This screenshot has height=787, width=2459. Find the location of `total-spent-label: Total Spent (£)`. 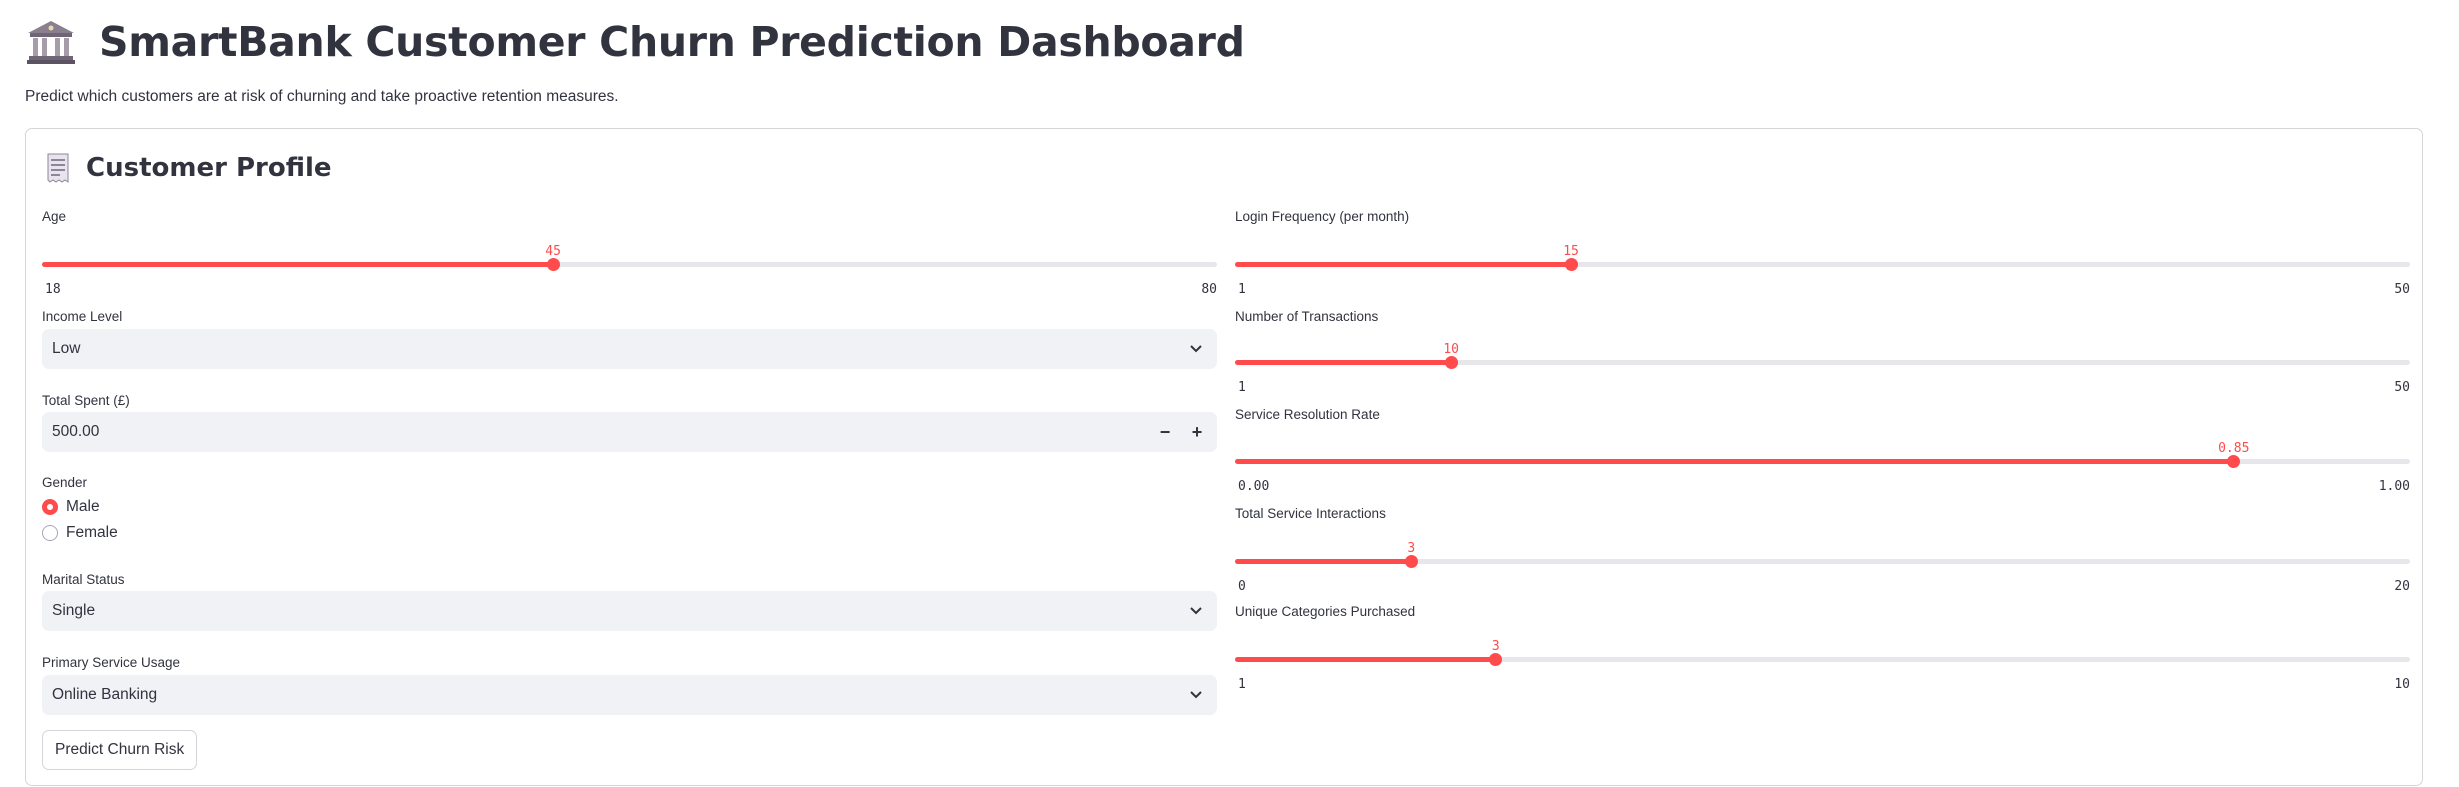

total-spent-label: Total Spent (£) is located at coordinates (86, 400).